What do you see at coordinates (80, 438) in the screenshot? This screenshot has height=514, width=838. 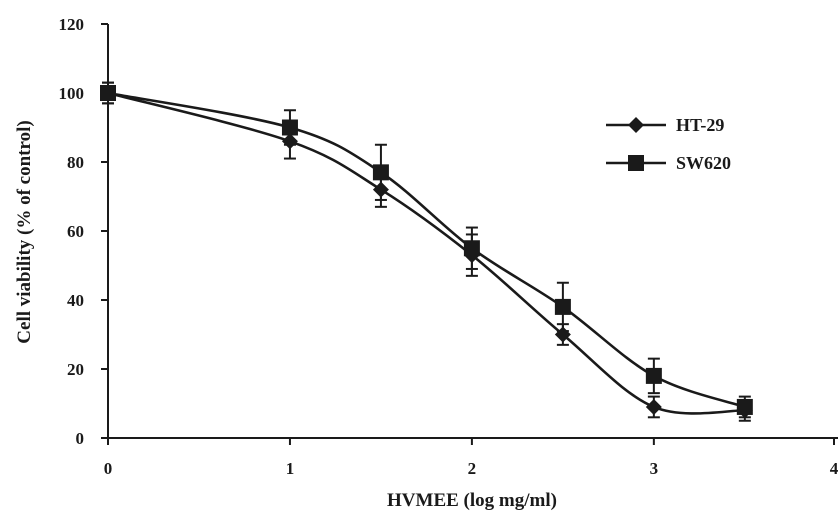 I see `y-tick-label: 0` at bounding box center [80, 438].